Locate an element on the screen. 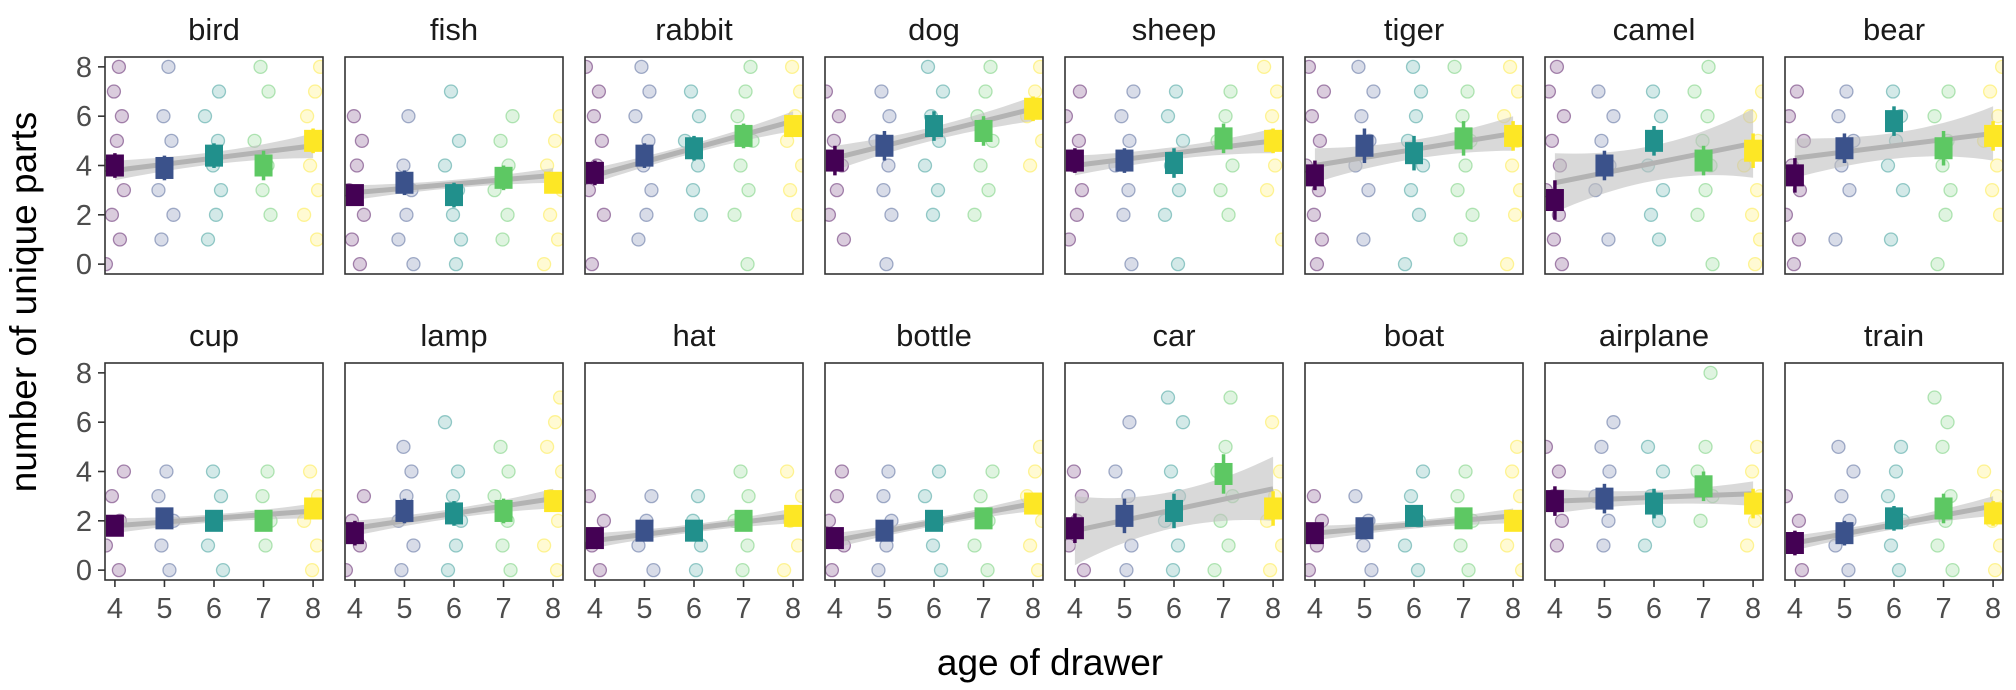 The height and width of the screenshot is (690, 2016). panel-title-bottle: bottle is located at coordinates (934, 335).